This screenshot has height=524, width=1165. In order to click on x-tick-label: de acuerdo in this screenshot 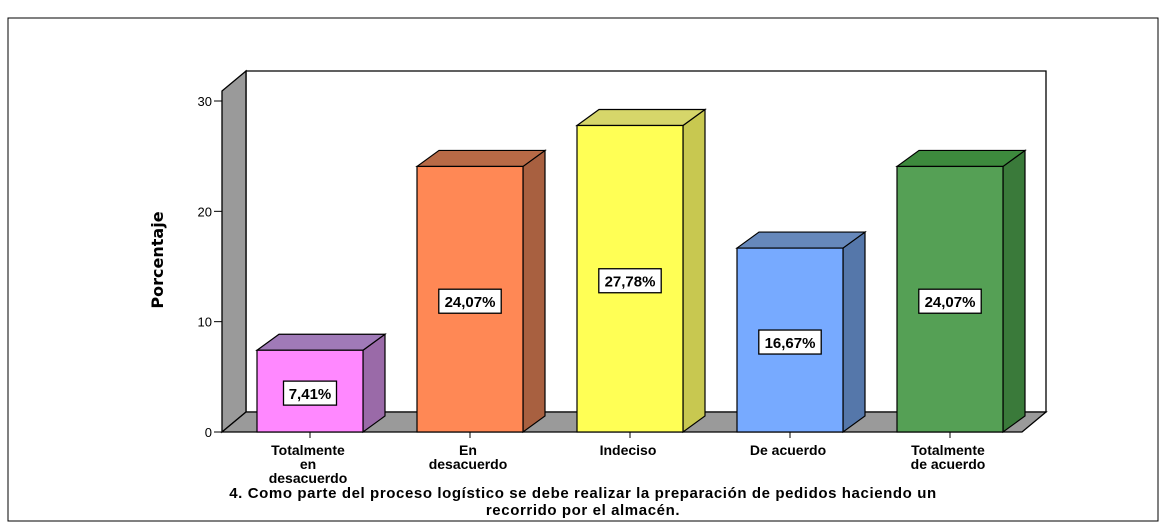, I will do `click(948, 464)`.